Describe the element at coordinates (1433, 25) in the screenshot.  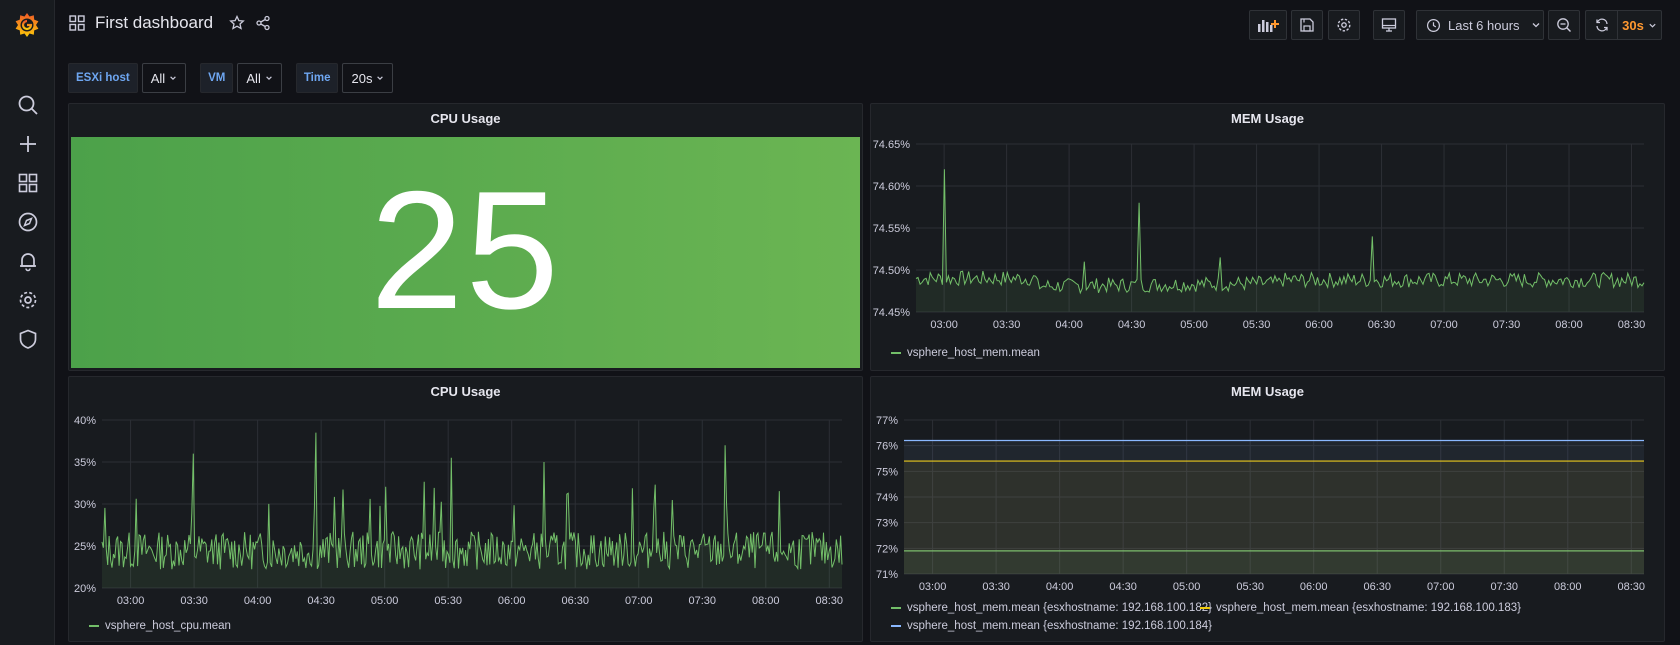
I see `clock-icon` at that location.